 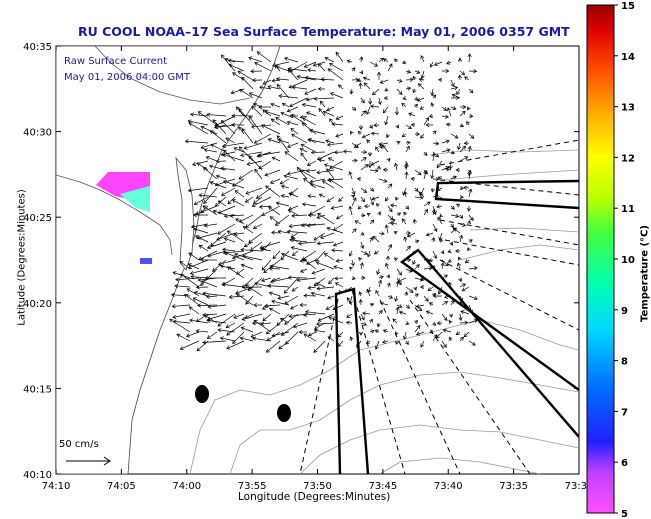 I want to click on colorbar-tick-label: 6, so click(x=624, y=463).